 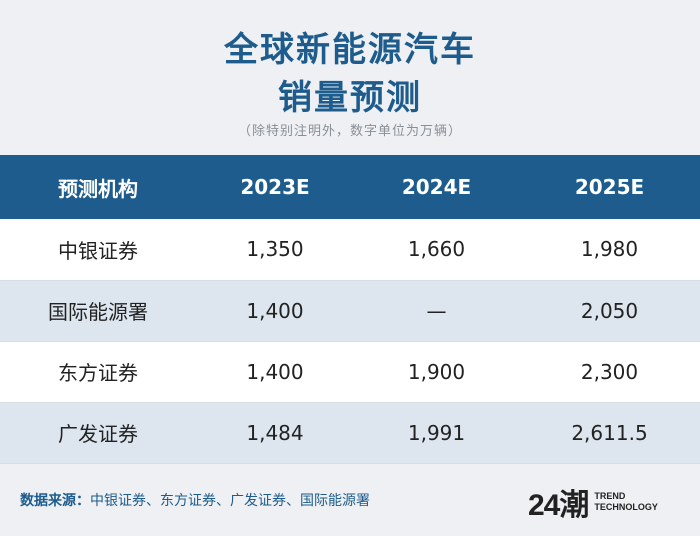 What do you see at coordinates (593, 502) in the screenshot?
I see `brand-logo: 24潮 TREND TECHNOLOGY` at bounding box center [593, 502].